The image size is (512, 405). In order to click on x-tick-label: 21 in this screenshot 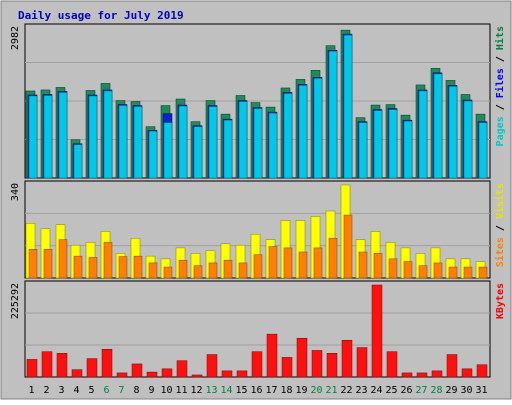, I will do `click(331, 390)`.